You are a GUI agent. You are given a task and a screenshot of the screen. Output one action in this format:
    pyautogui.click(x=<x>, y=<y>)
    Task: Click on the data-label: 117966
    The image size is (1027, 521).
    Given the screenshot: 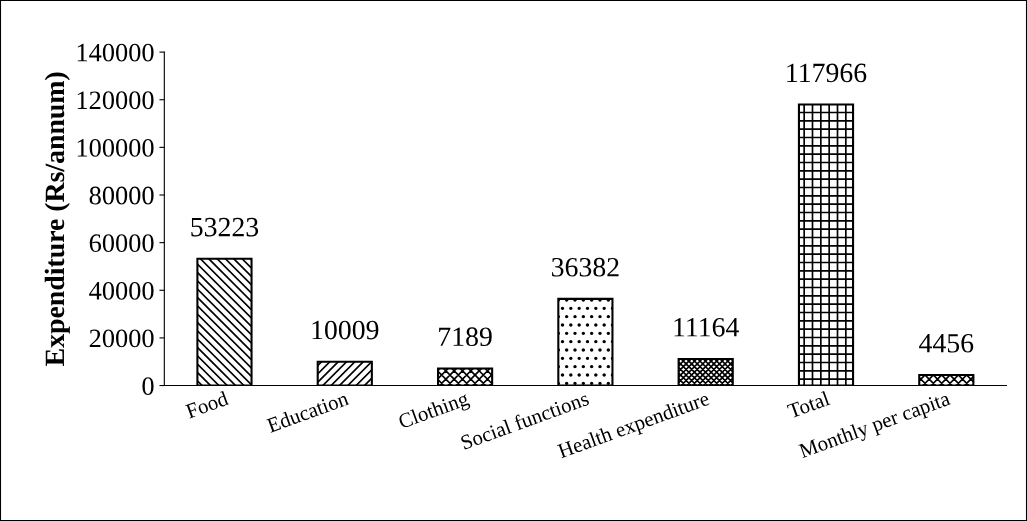 What is the action you would take?
    pyautogui.click(x=827, y=73)
    